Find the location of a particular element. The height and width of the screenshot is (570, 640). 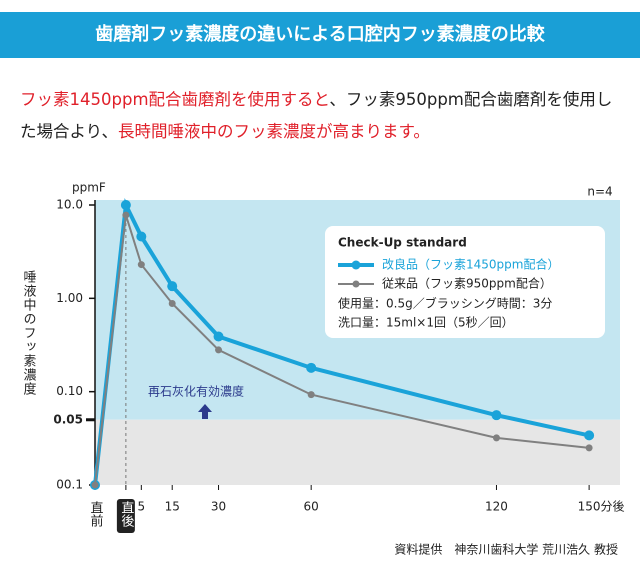

x-tick-label: 5 is located at coordinates (142, 507).